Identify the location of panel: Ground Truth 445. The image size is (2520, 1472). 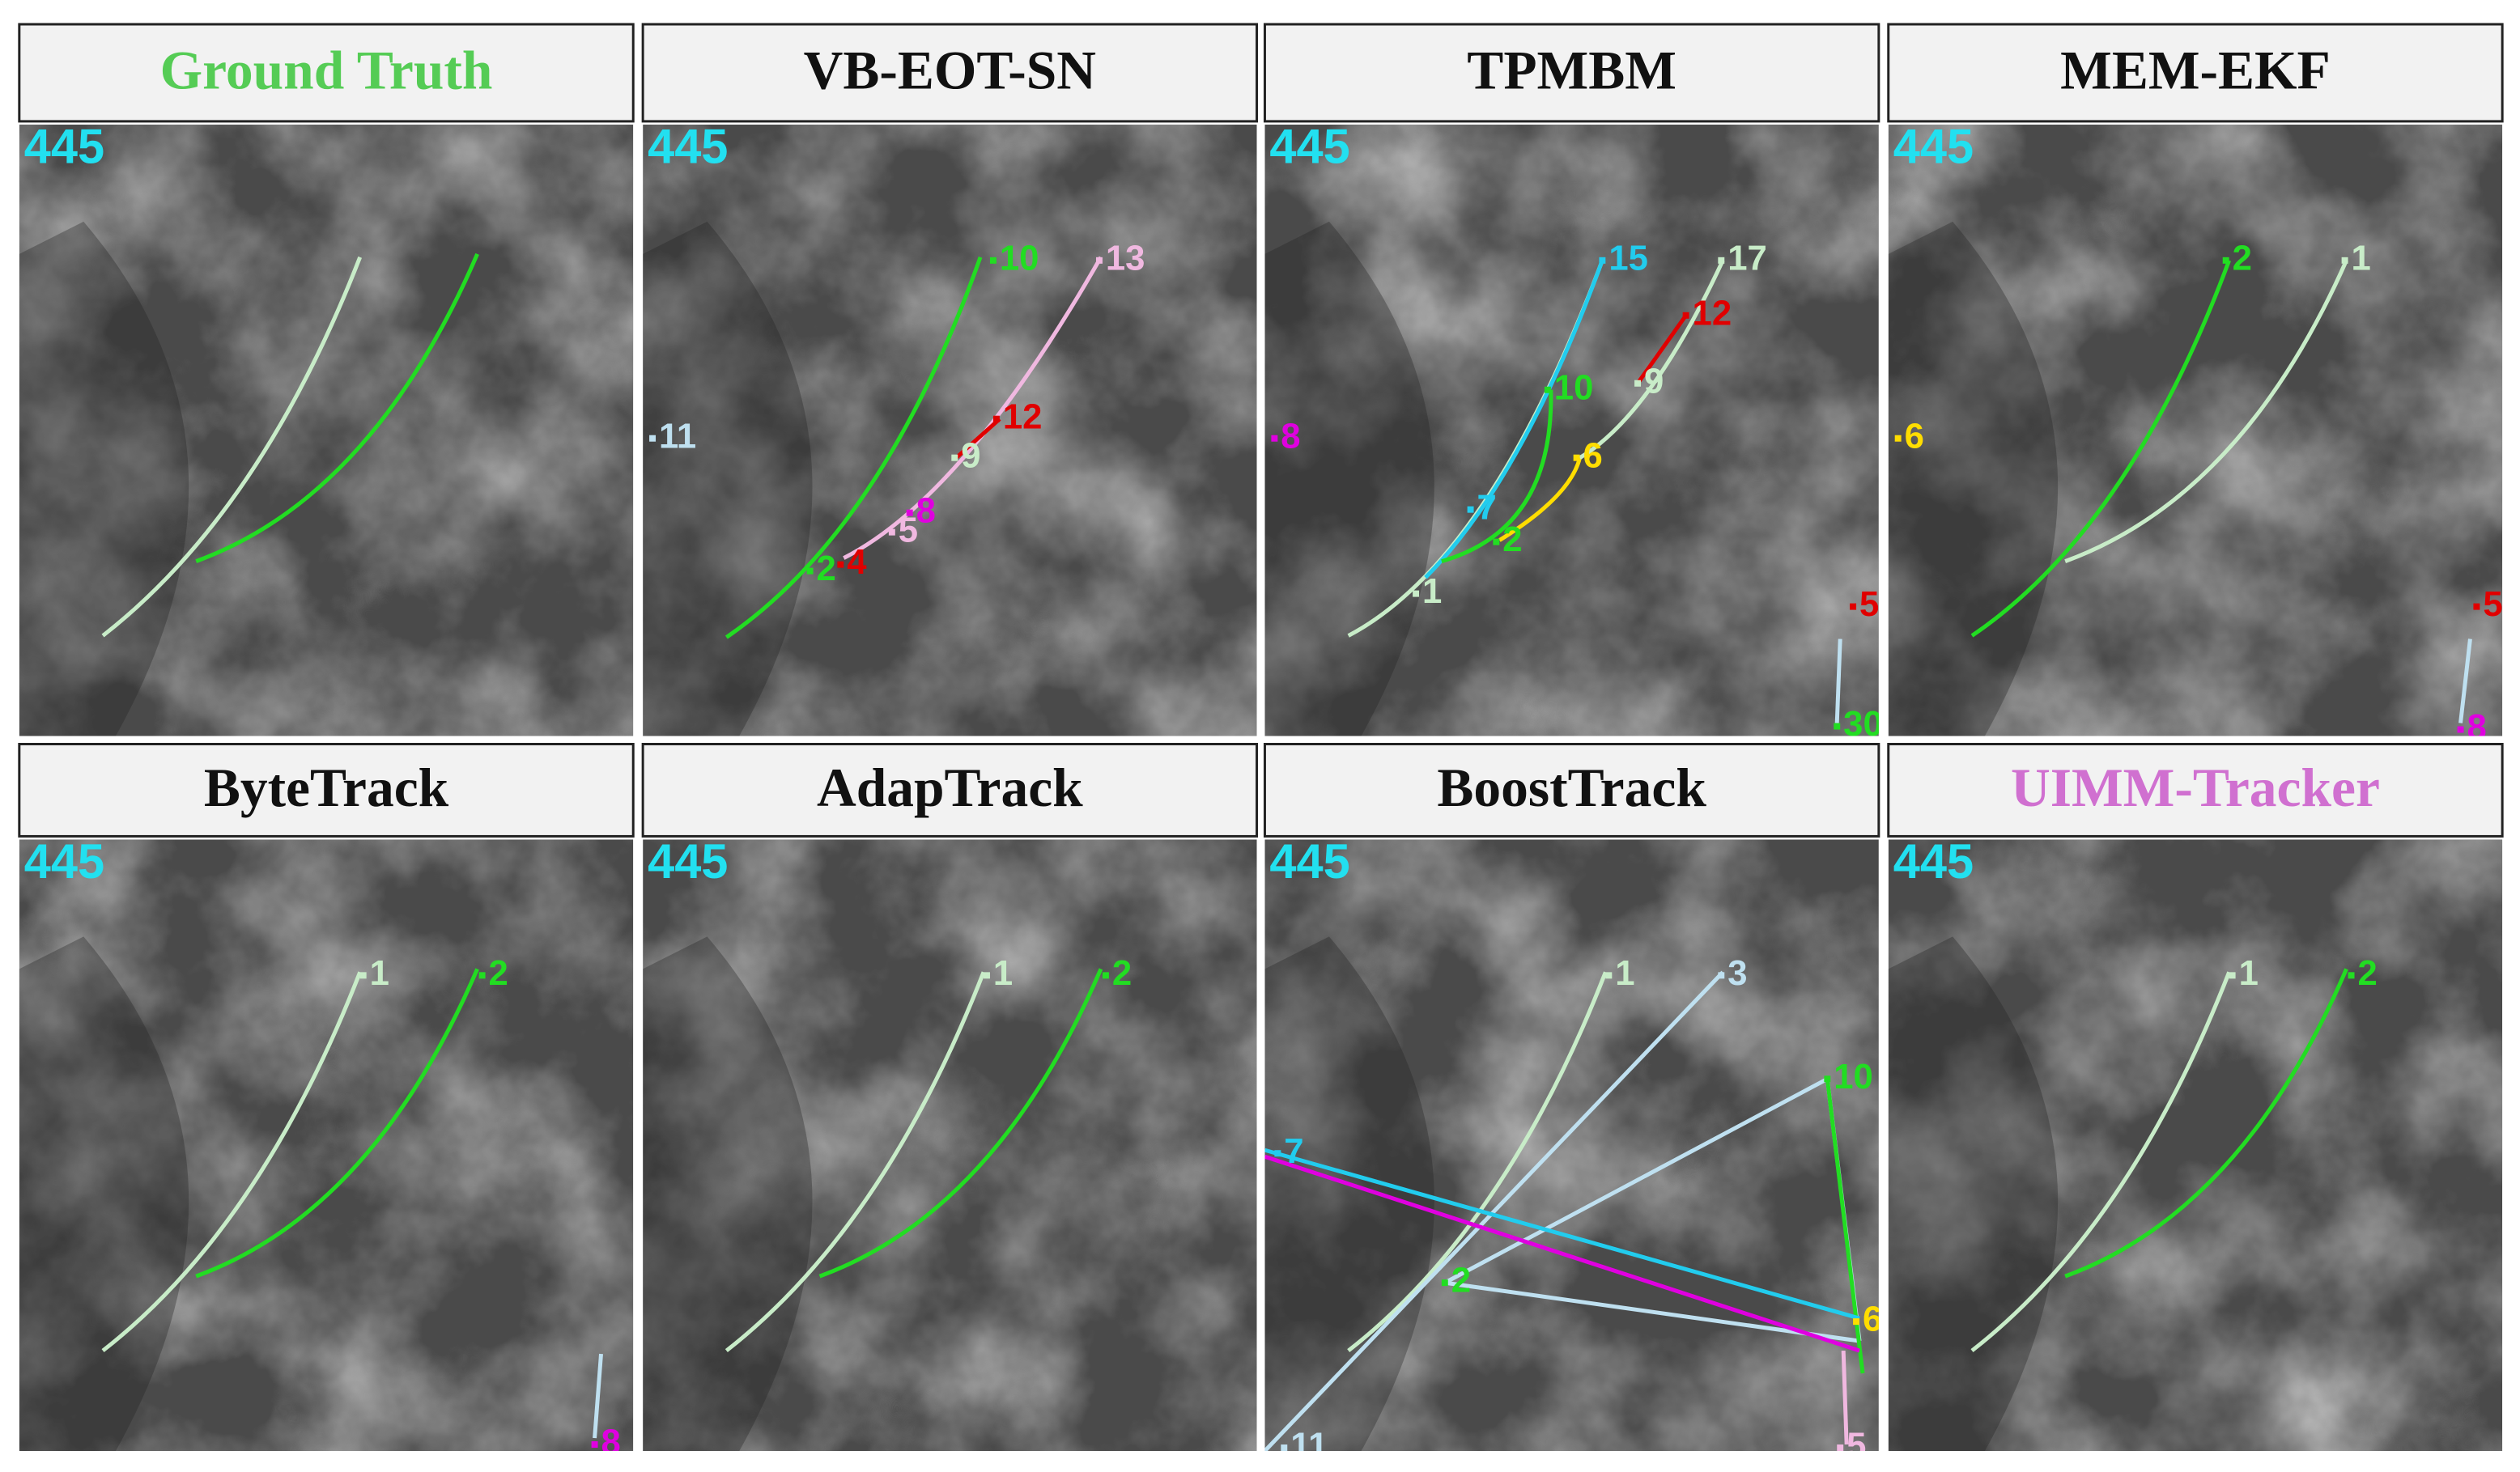
(326, 379).